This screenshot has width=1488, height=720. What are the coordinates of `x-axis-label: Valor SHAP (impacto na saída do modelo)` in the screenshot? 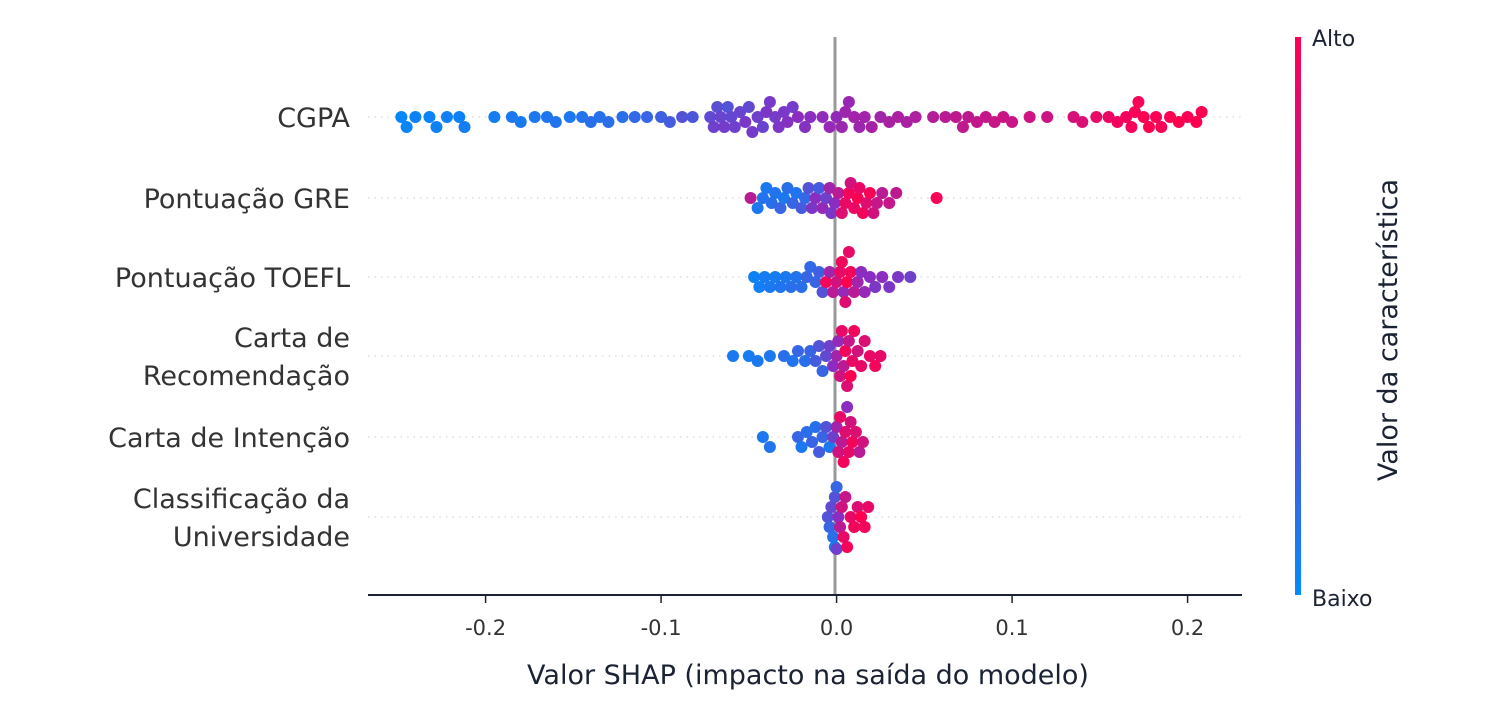 It's located at (808, 675).